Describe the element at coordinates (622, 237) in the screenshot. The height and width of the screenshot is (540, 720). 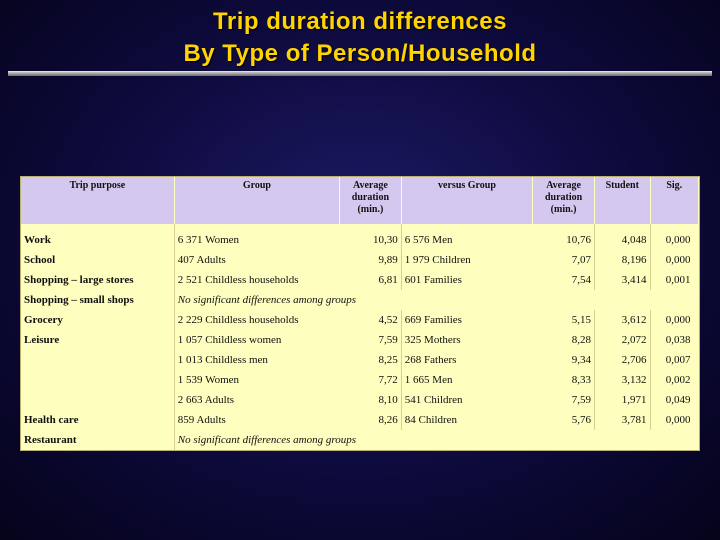
I see `cell-student: 4,048` at that location.